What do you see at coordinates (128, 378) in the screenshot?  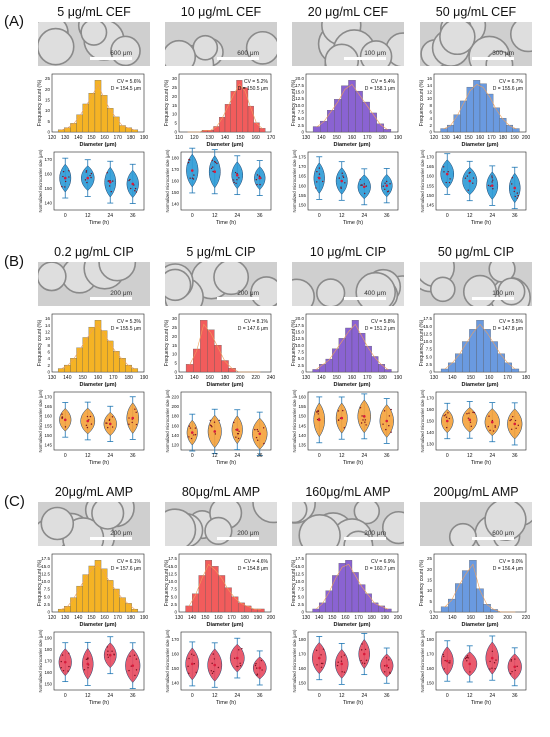 I see `hist-xtick: 180` at bounding box center [128, 378].